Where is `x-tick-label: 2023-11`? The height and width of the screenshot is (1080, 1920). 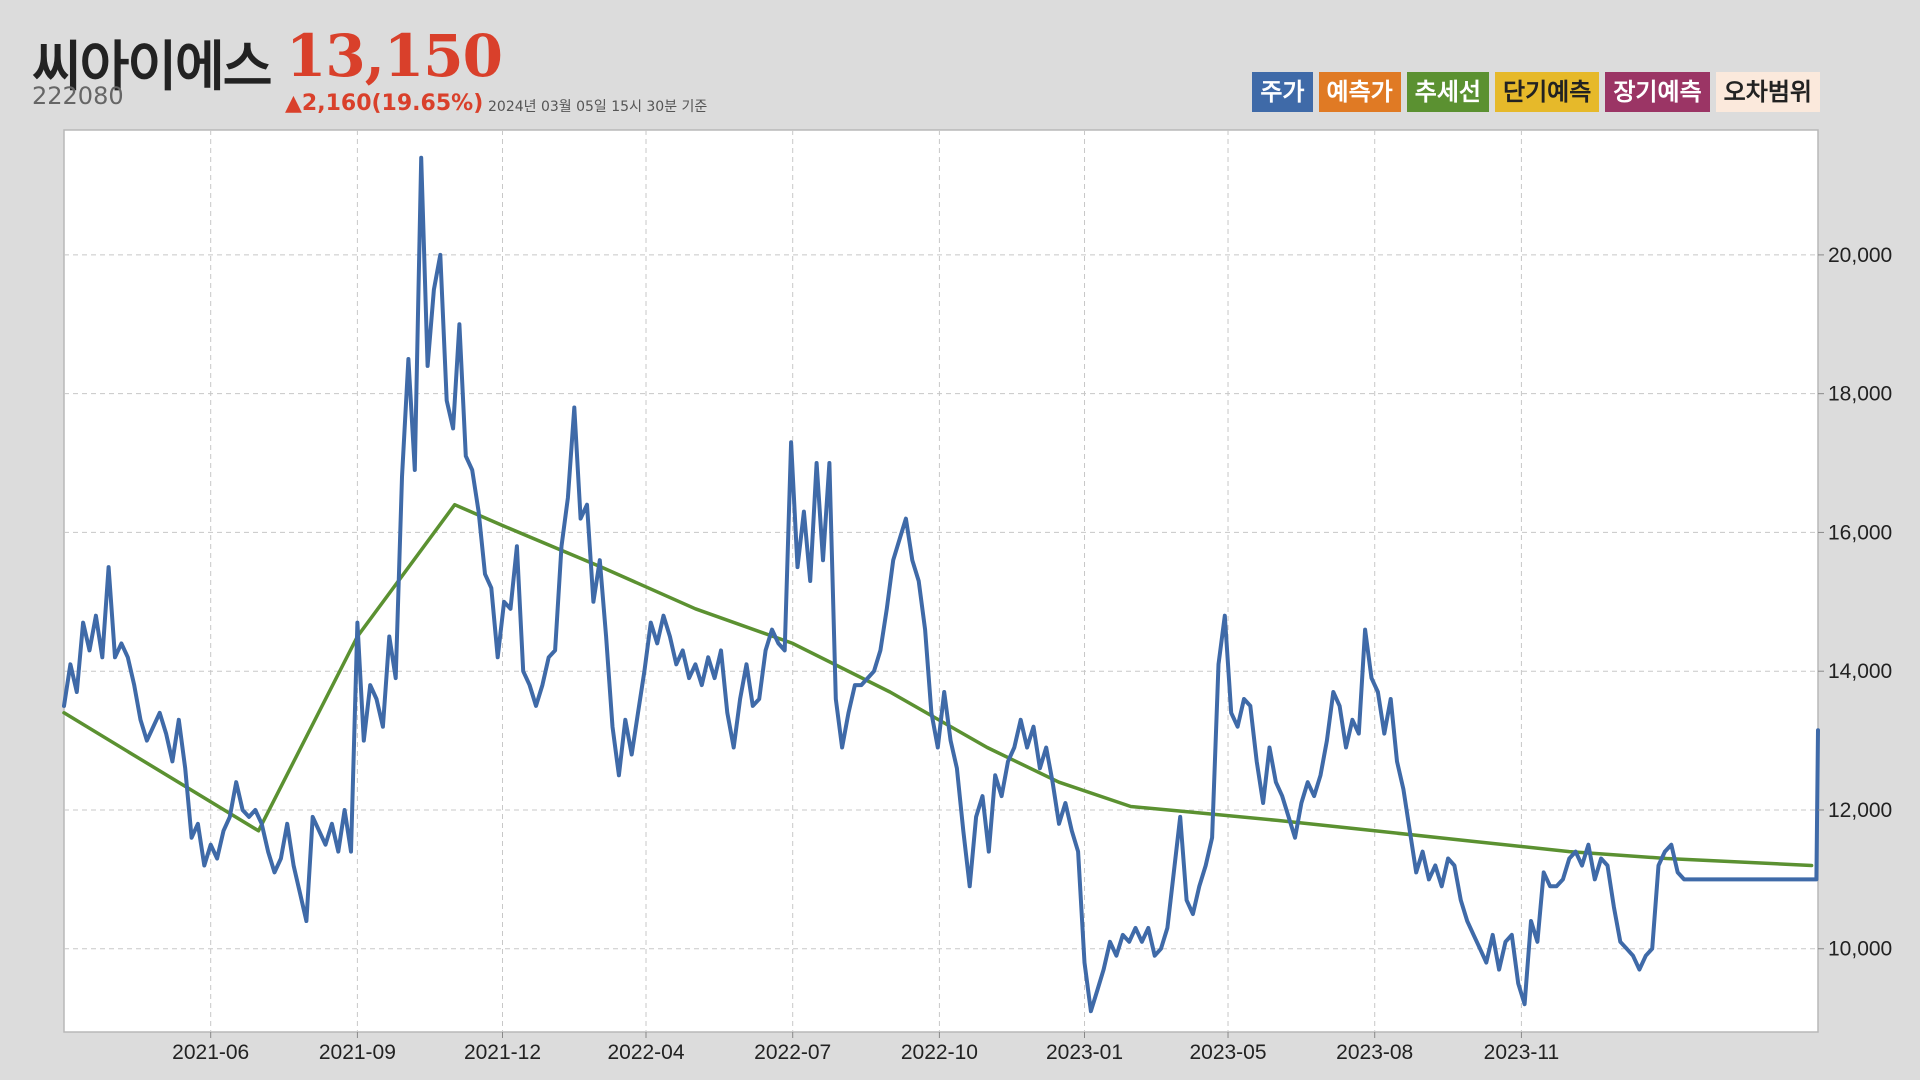 x-tick-label: 2023-11 is located at coordinates (1522, 1052).